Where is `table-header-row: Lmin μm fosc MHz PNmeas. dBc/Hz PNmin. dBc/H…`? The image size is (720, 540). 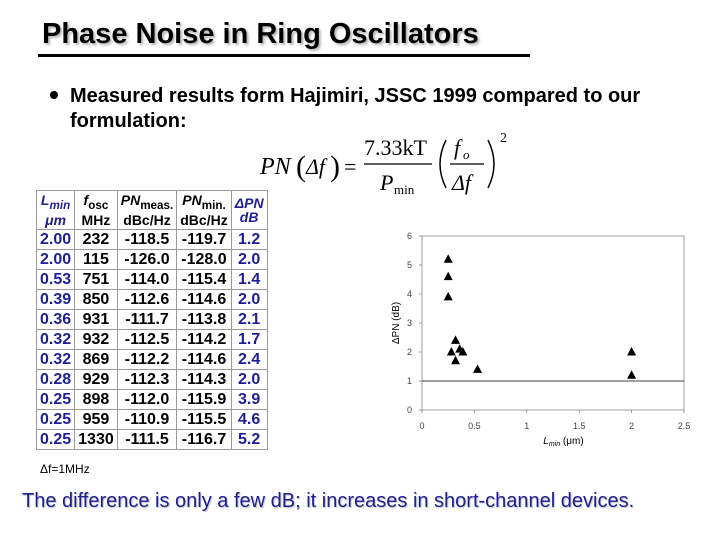 table-header-row: Lmin μm fosc MHz PNmeas. dBc/Hz PNmin. dBc/H… is located at coordinates (151, 210).